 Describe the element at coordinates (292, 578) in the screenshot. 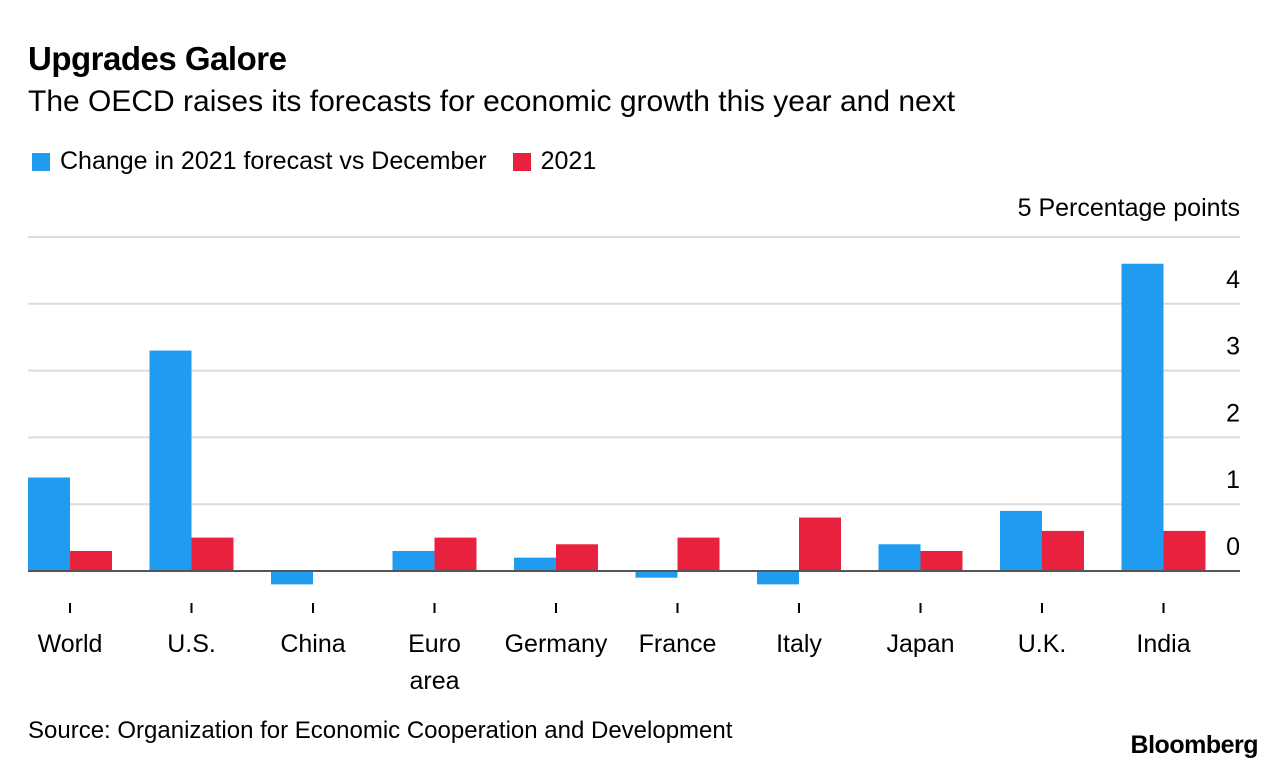

I see `bar-change-china` at that location.